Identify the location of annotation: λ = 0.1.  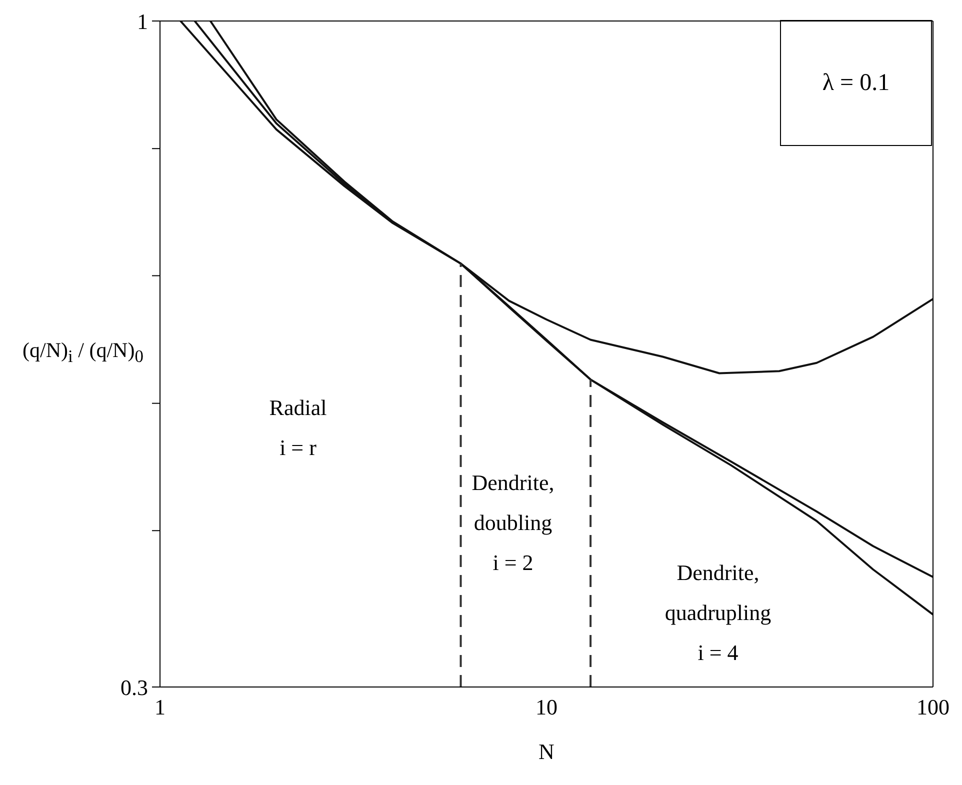
(856, 83).